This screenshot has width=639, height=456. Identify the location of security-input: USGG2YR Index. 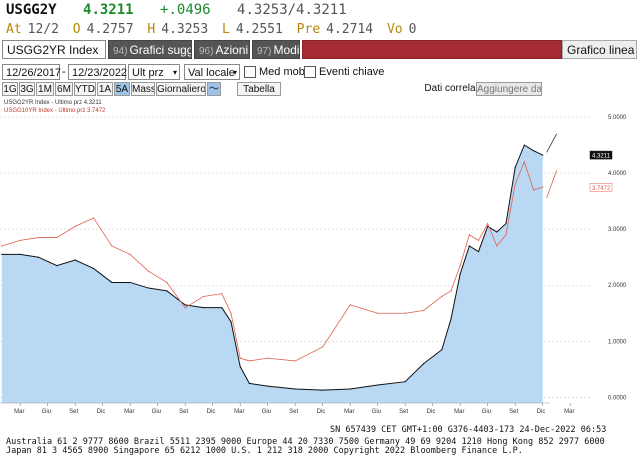
(54, 49).